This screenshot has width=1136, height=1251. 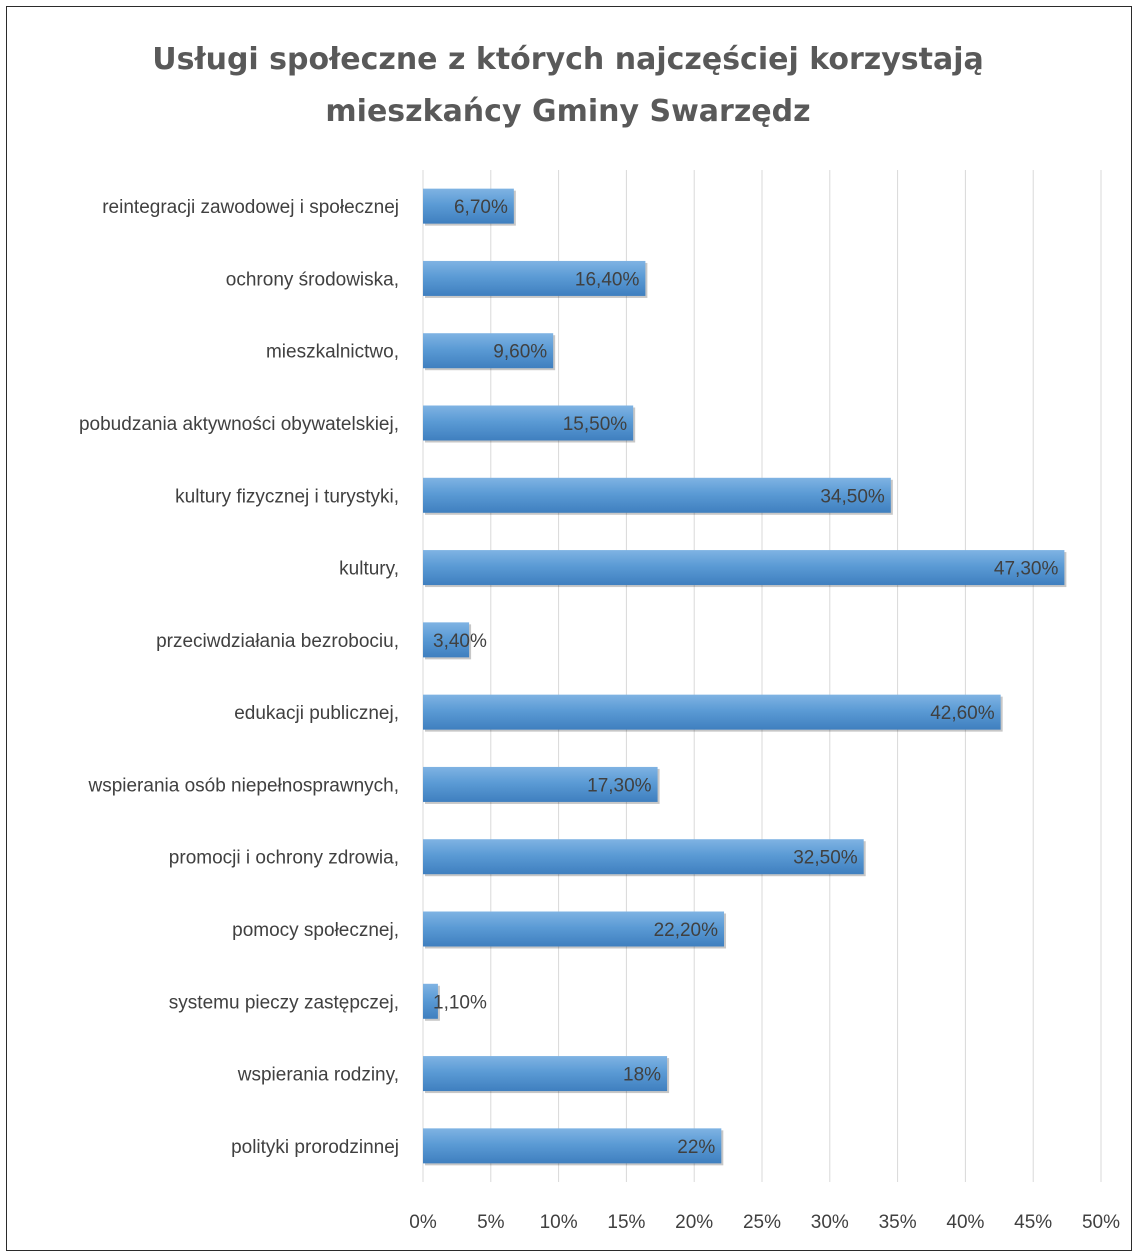 I want to click on x-tick-label: 50%, so click(x=1101, y=1222).